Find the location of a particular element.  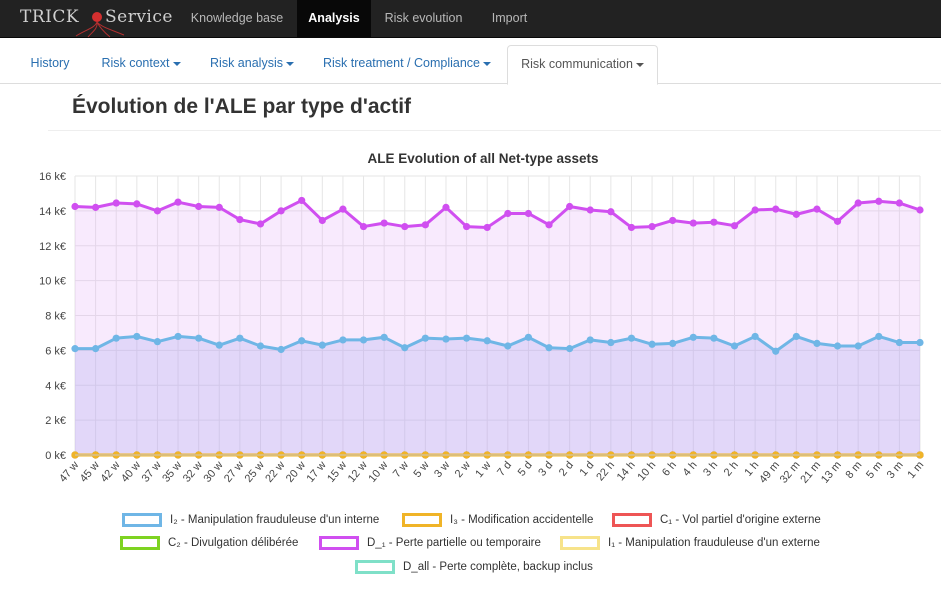

x-tick-label: 40 w is located at coordinates (131, 472).